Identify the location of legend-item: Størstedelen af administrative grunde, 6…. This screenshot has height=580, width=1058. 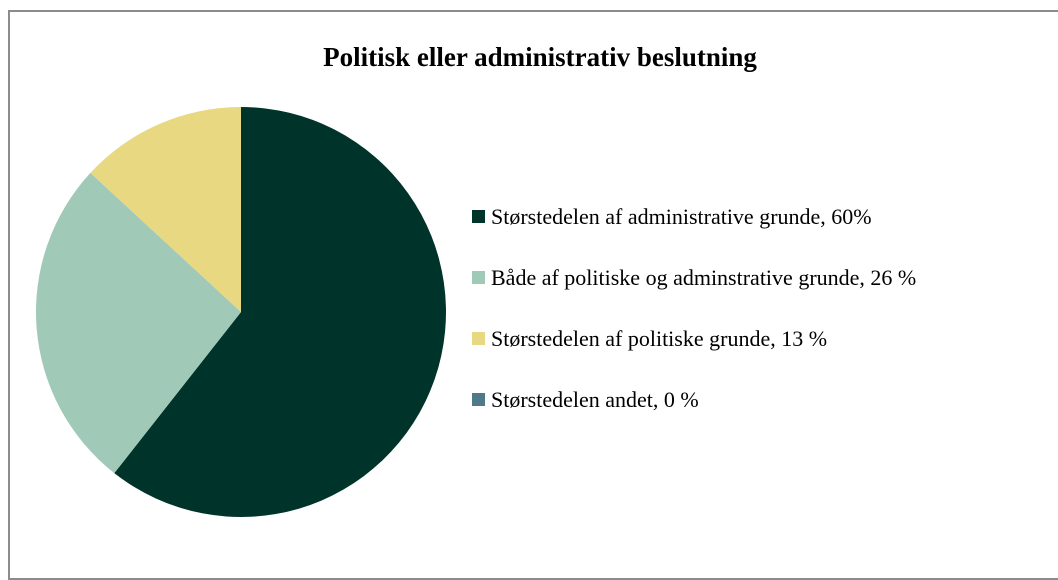
(694, 216).